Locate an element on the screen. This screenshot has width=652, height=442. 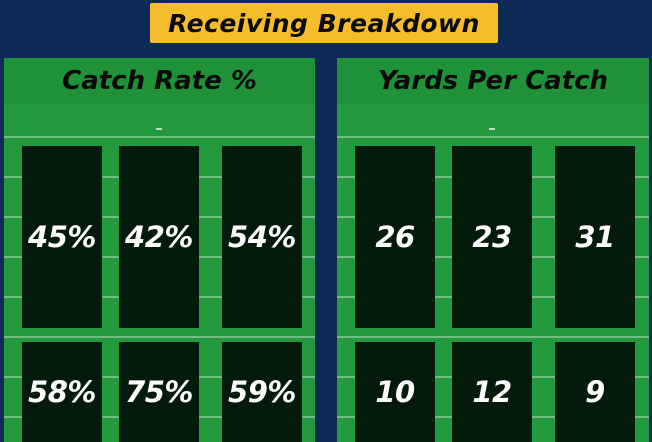
stat-tile: 31 is located at coordinates (595, 237).